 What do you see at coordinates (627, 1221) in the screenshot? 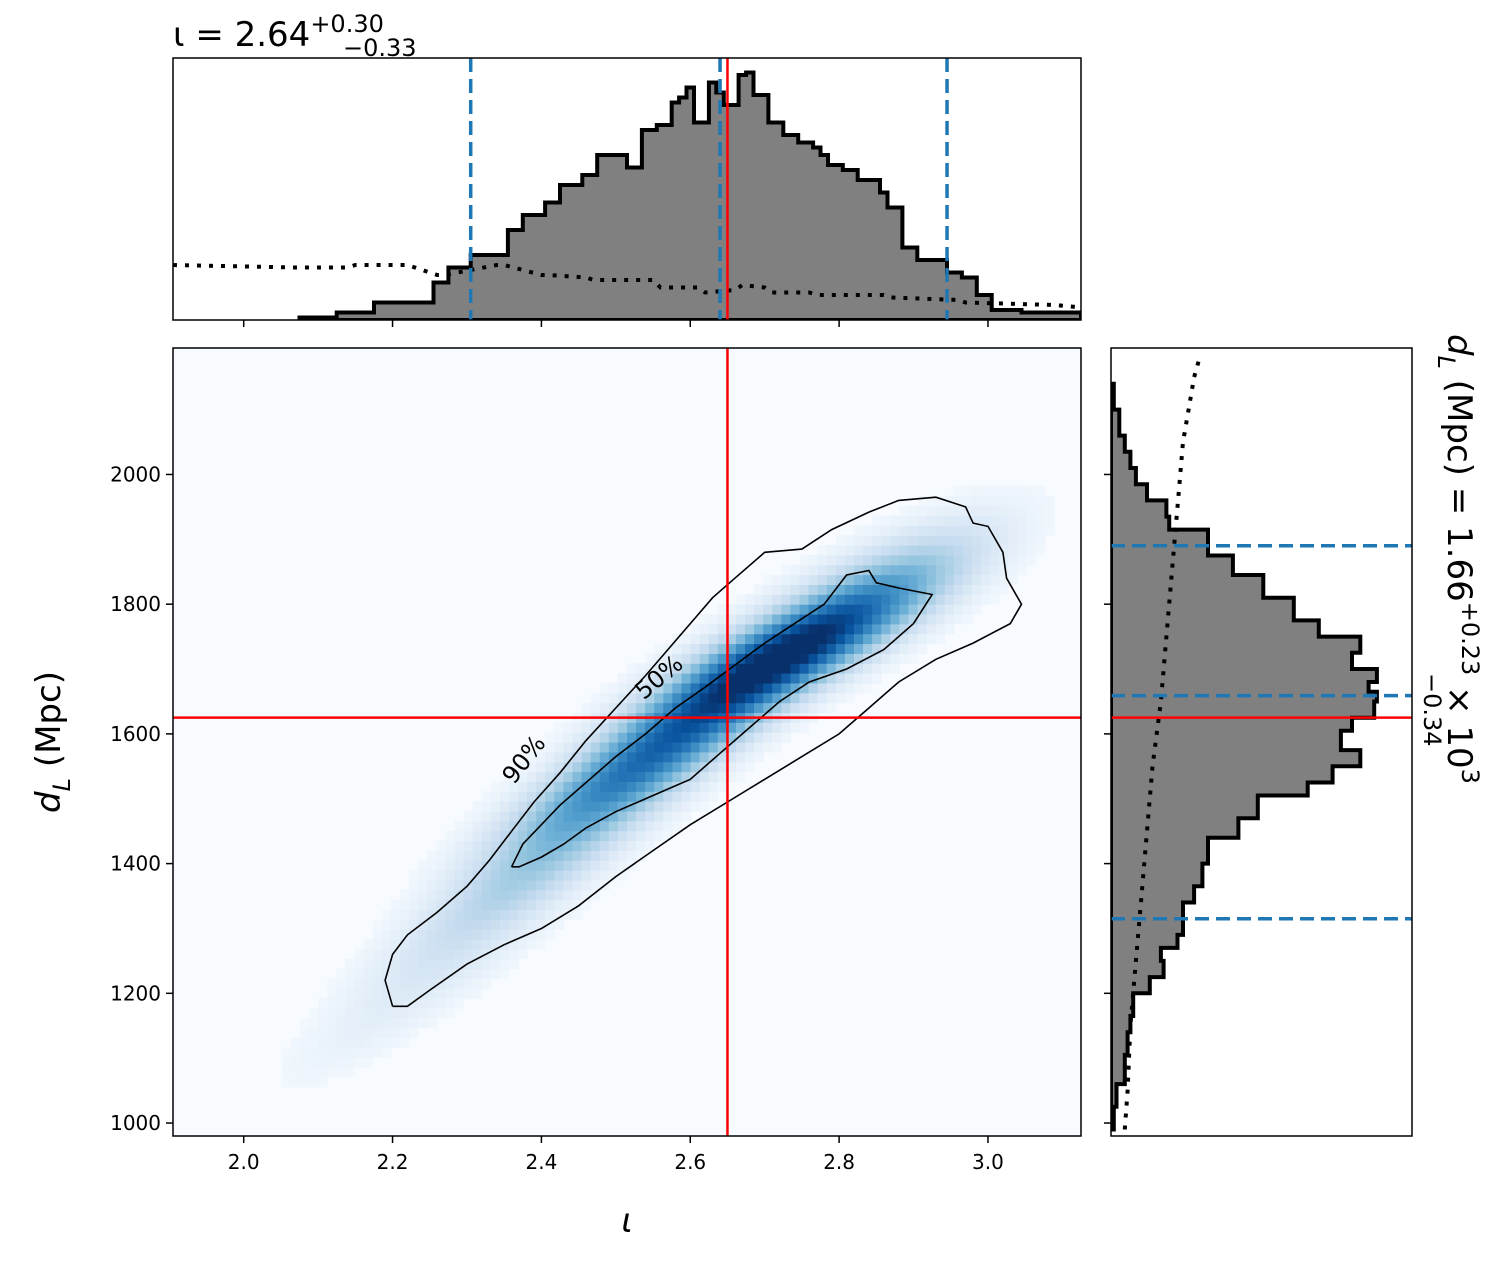
I see `x-axis-label: ι` at bounding box center [627, 1221].